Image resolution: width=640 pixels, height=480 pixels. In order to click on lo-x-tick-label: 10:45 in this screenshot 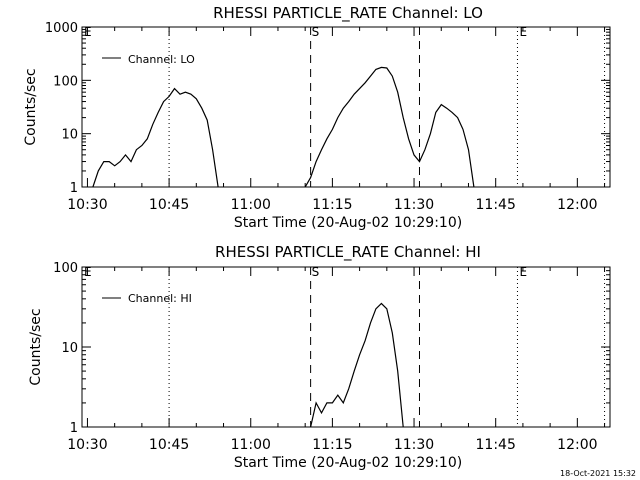, I will do `click(169, 205)`.